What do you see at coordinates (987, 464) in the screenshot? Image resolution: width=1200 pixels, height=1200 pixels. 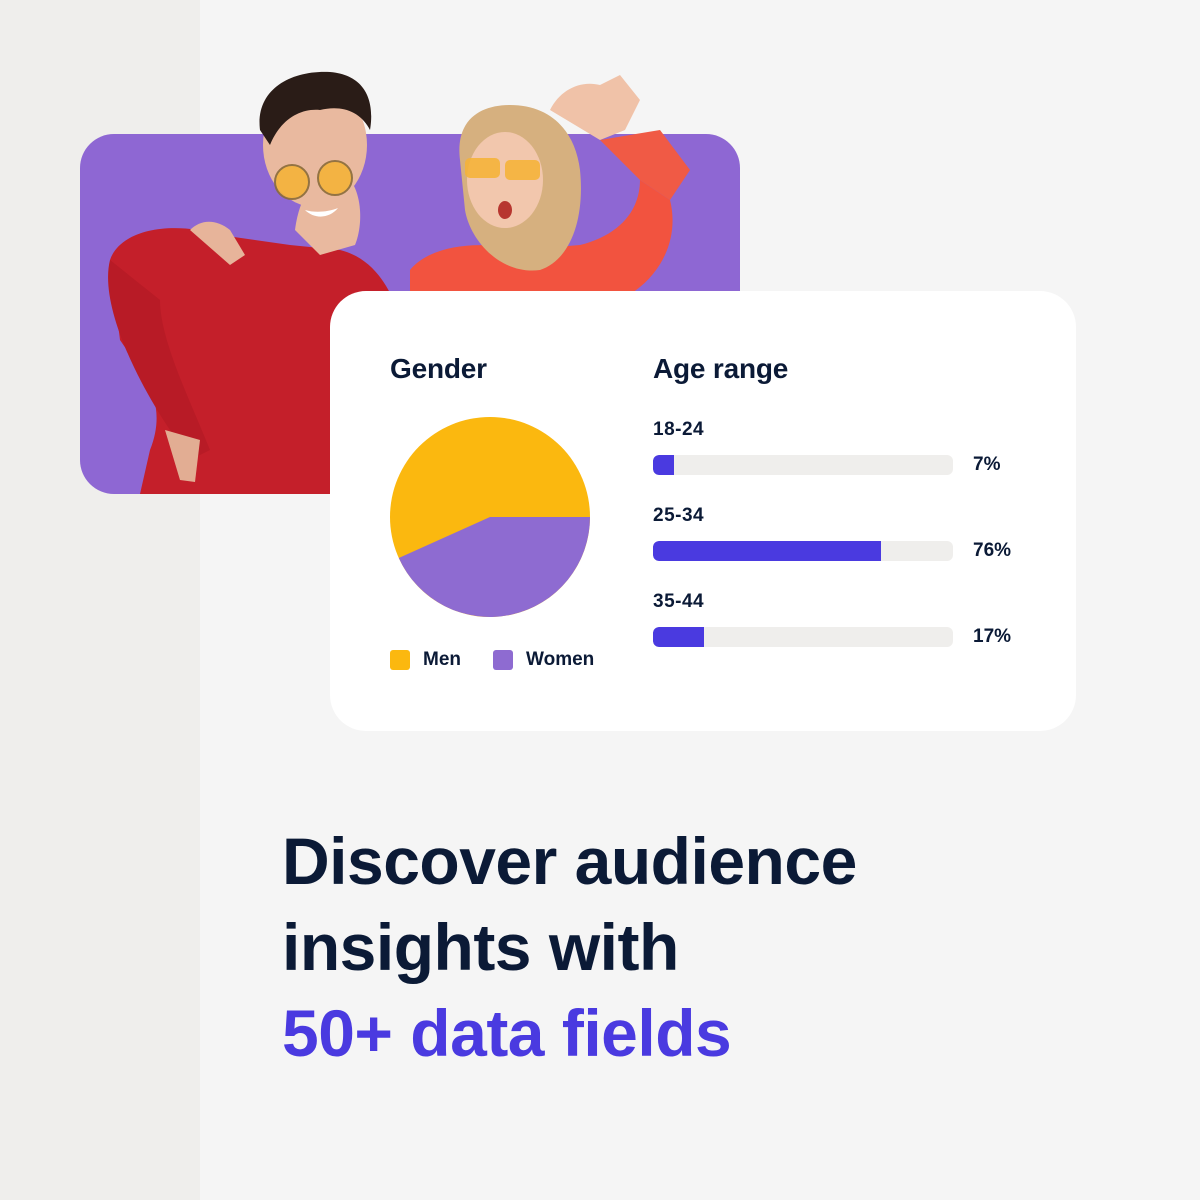 I see `age-percent: 7%` at bounding box center [987, 464].